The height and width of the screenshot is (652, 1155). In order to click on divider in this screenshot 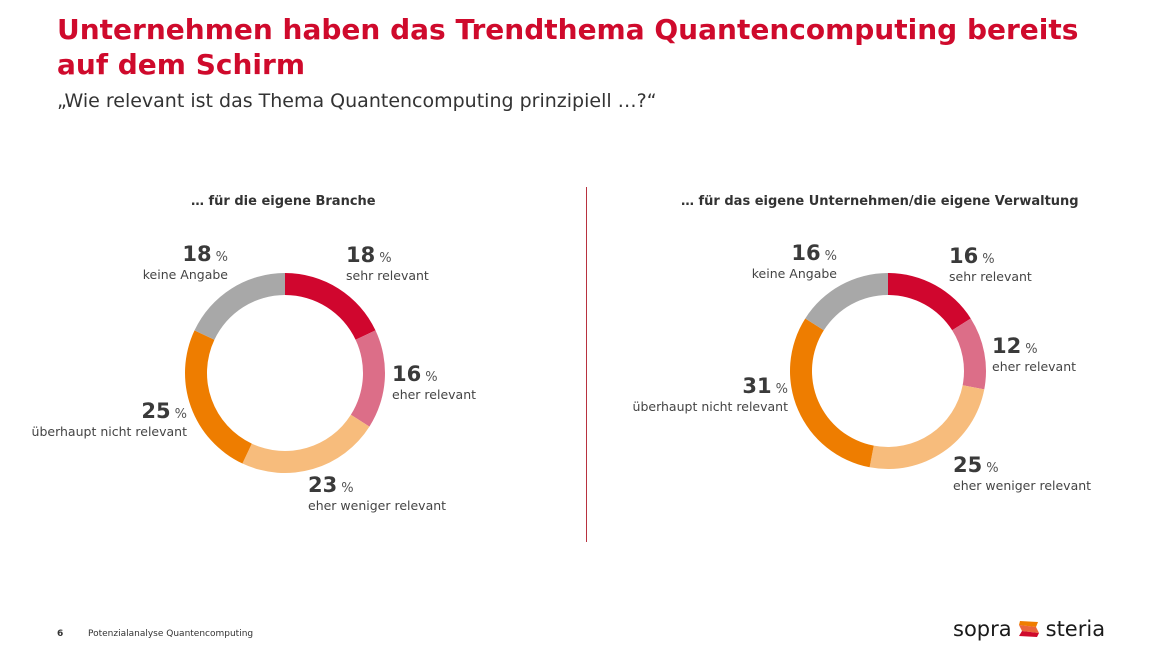, I will do `click(586, 364)`.